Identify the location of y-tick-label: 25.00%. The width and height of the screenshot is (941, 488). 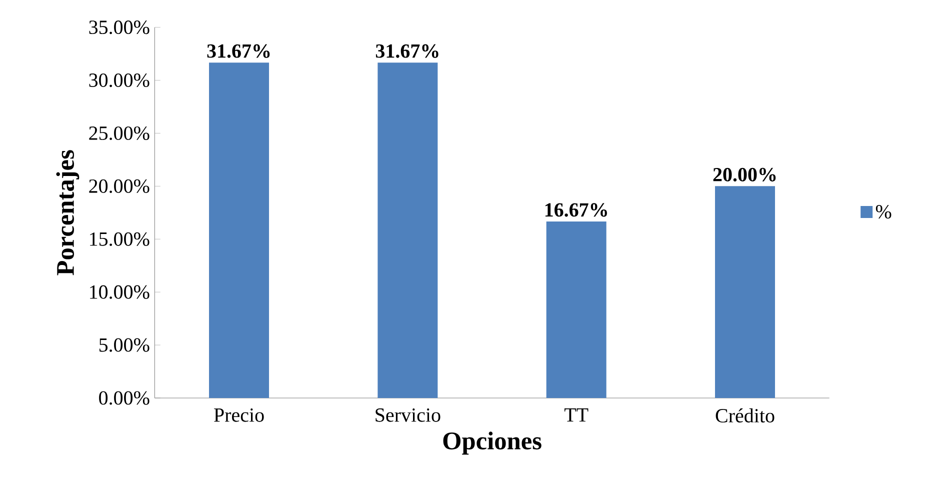
(119, 133).